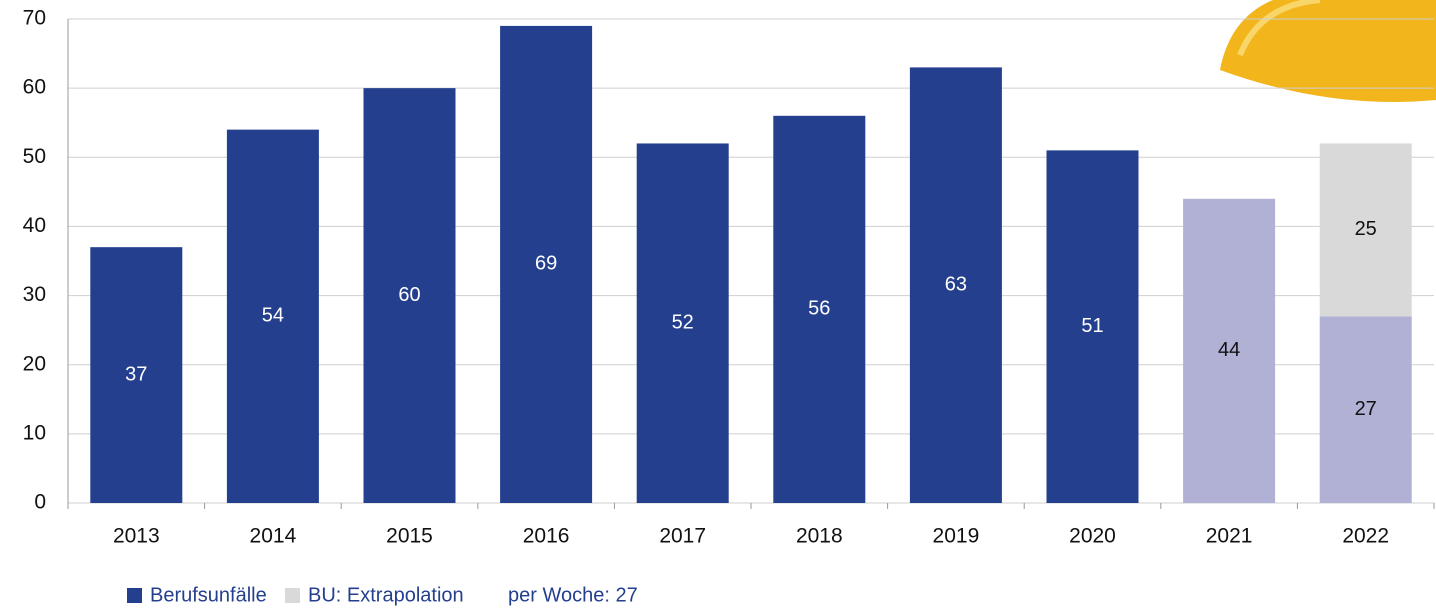 This screenshot has width=1436, height=611. What do you see at coordinates (1328, 51) in the screenshot?
I see `helmet-decoration` at bounding box center [1328, 51].